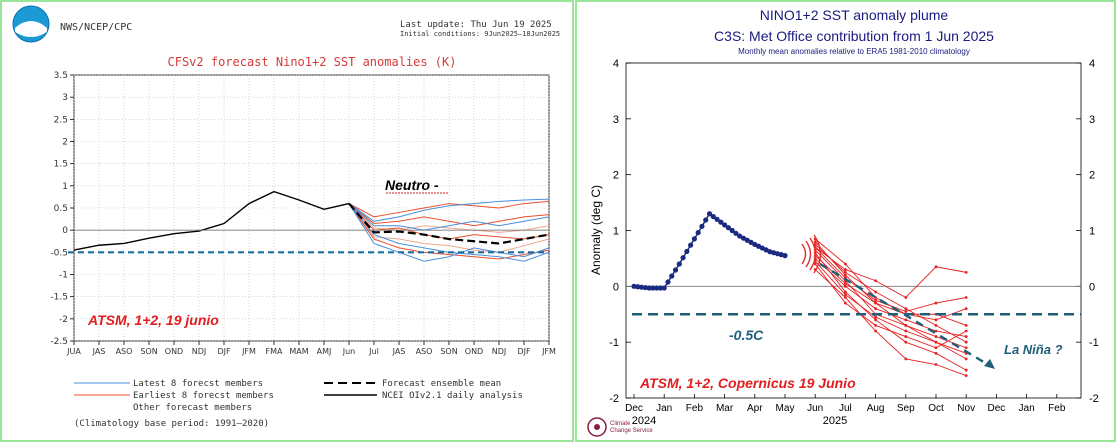 The image size is (1116, 442). Describe the element at coordinates (61, 165) in the screenshot. I see `y-tick-label: 1.5` at that location.